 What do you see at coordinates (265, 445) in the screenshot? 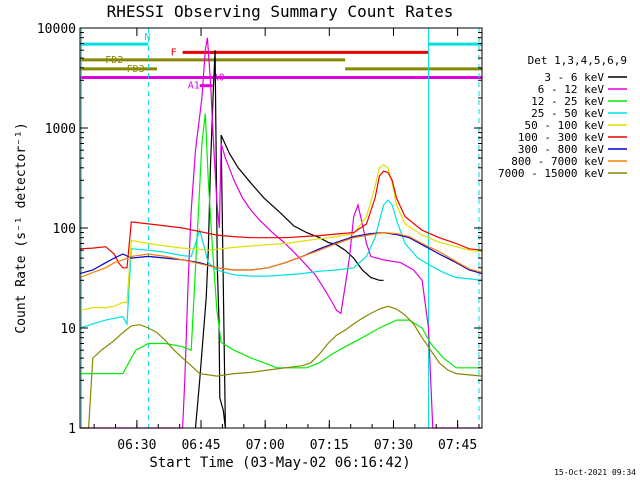
I see `x-tick-label: 07:00` at bounding box center [265, 445].